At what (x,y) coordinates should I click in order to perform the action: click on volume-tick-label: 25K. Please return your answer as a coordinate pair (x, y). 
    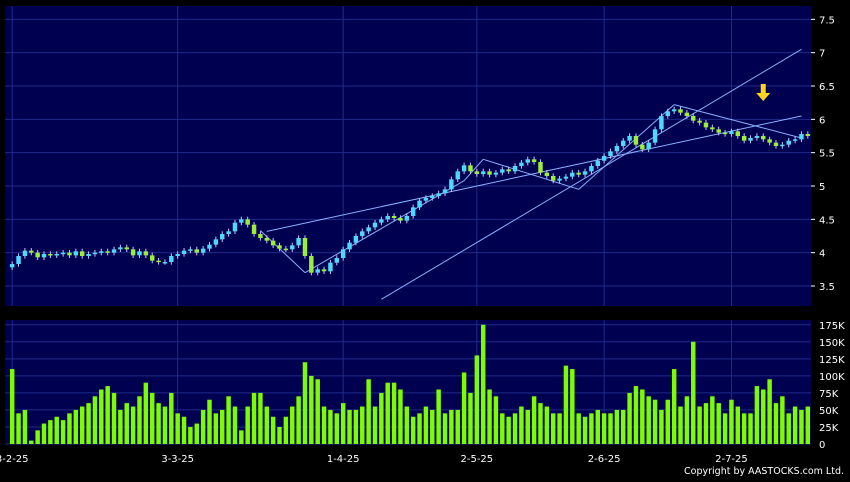
    Looking at the image, I should click on (829, 428).